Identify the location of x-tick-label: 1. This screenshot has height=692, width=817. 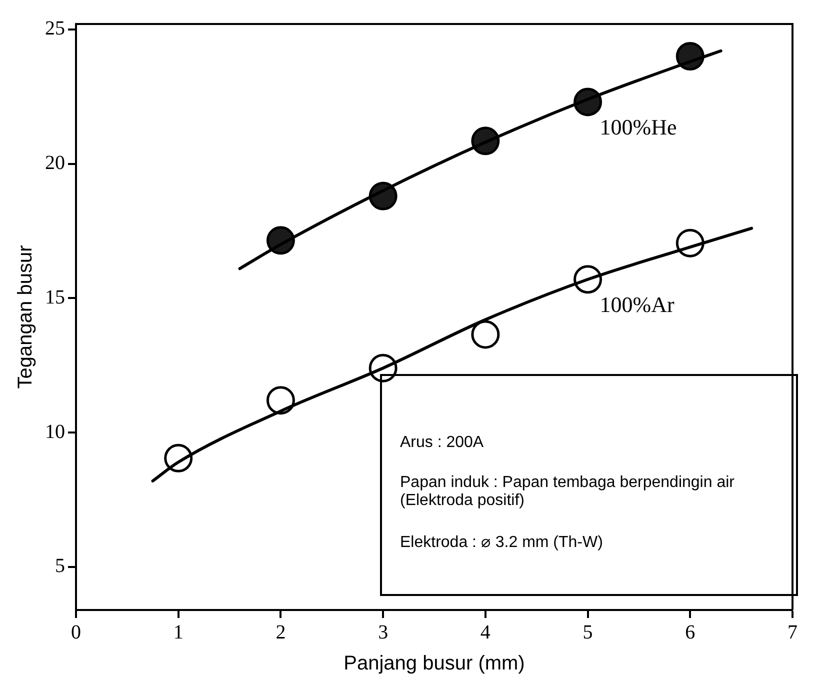
(178, 632).